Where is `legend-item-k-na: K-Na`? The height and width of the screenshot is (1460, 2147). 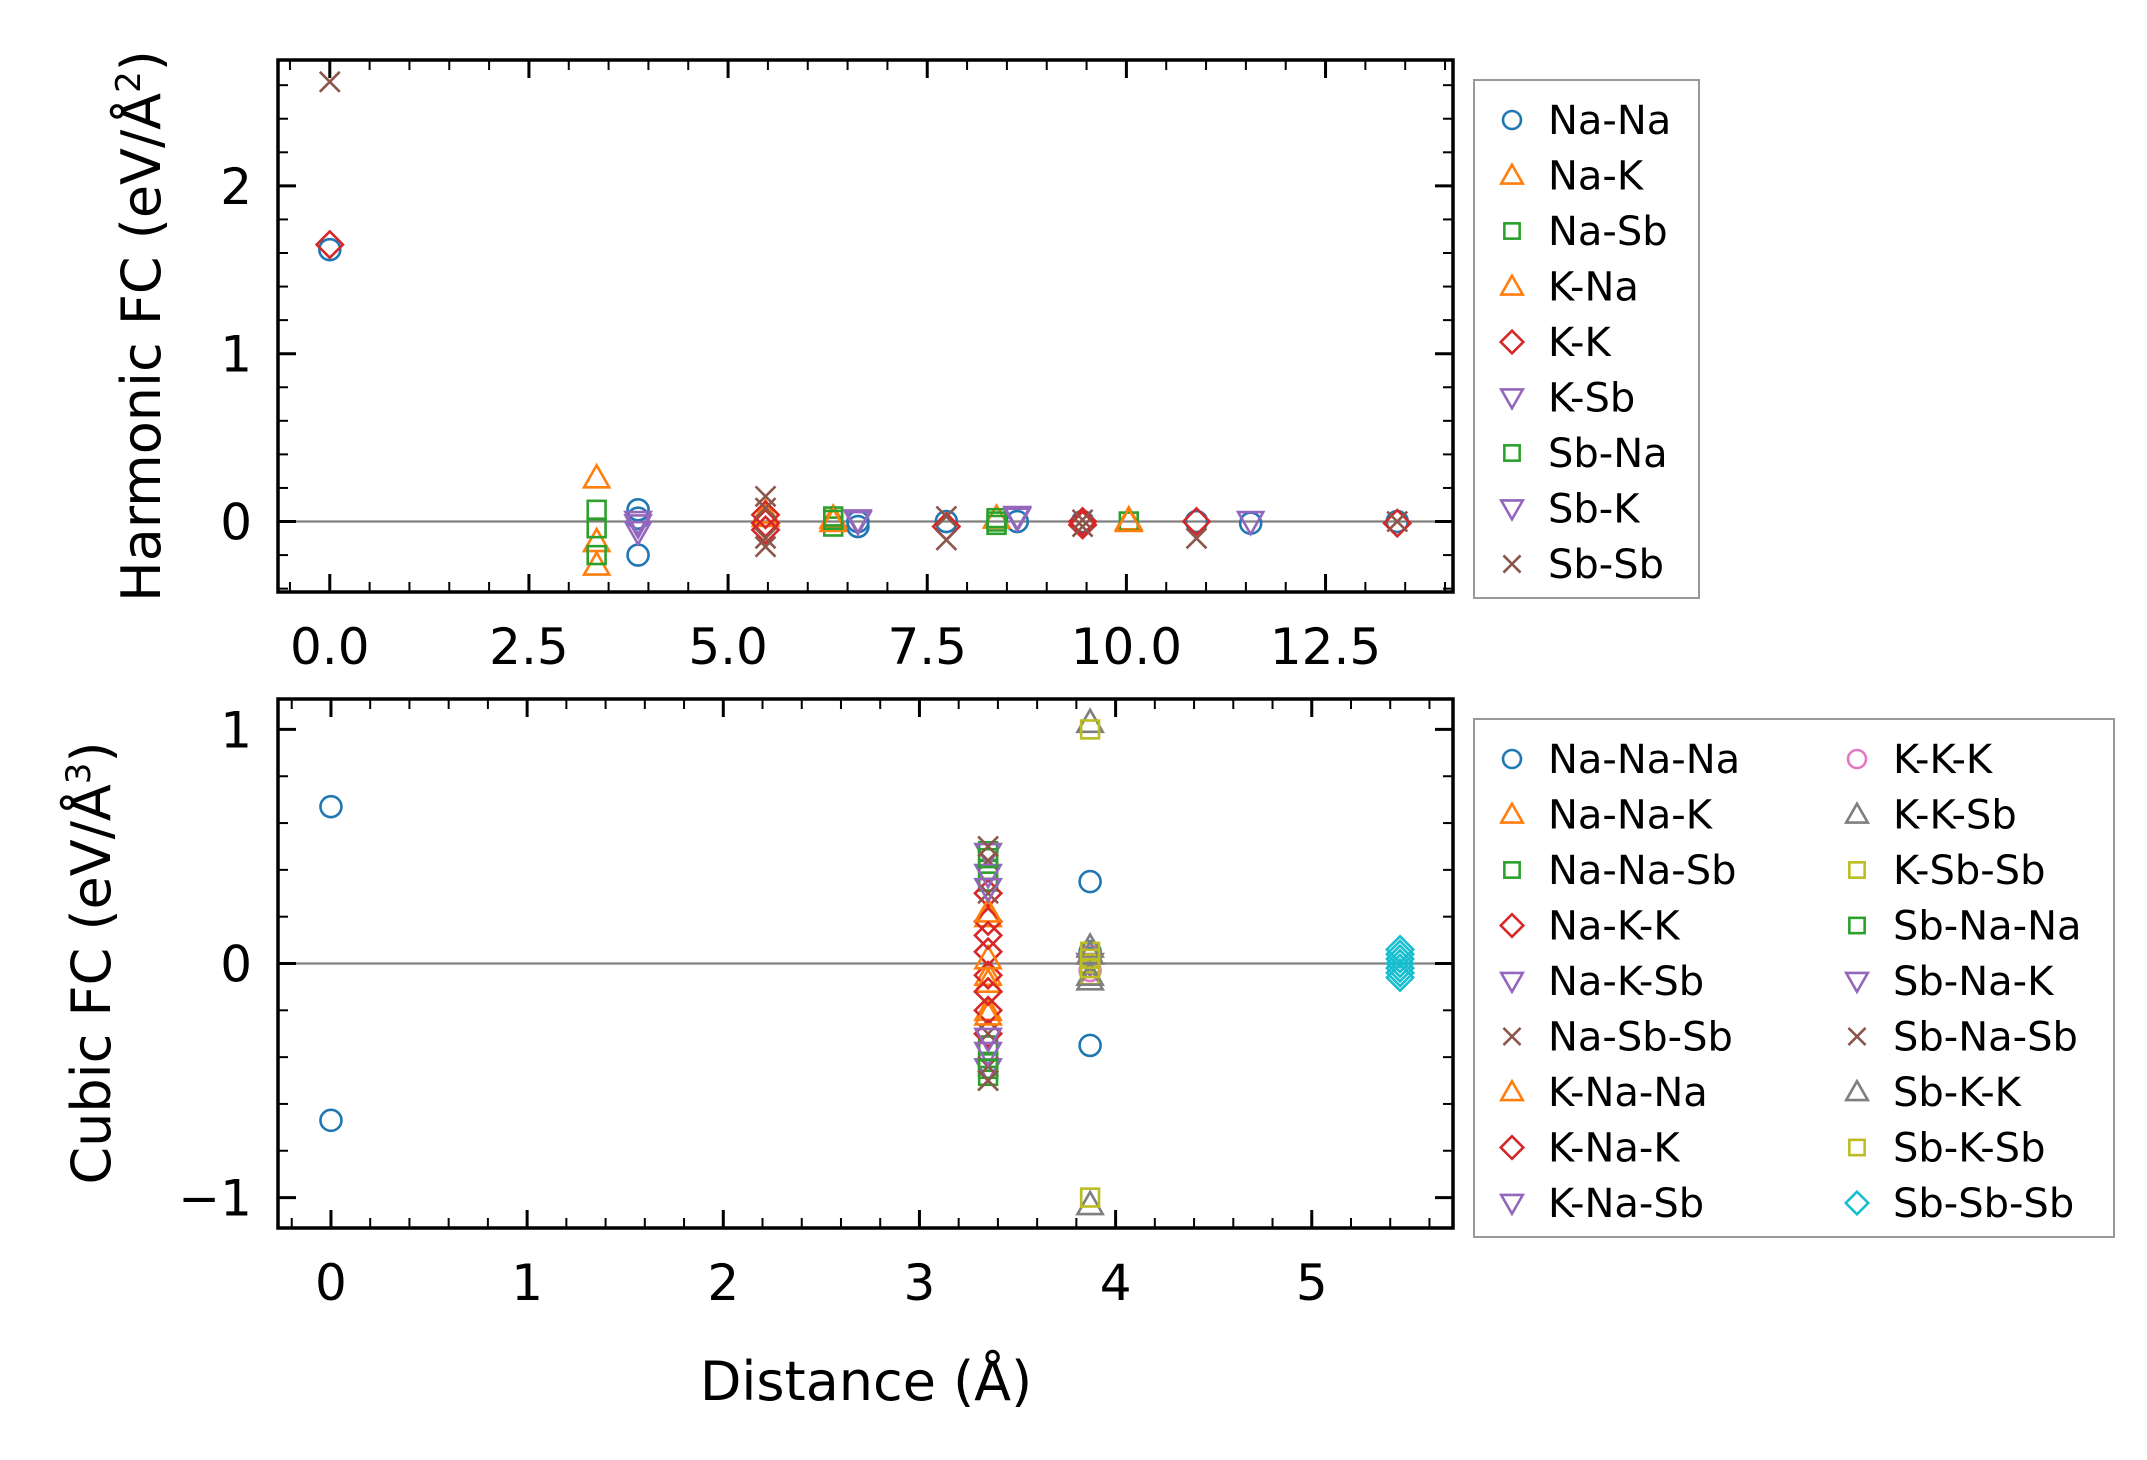
legend-item-k-na: K-Na is located at coordinates (1568, 288).